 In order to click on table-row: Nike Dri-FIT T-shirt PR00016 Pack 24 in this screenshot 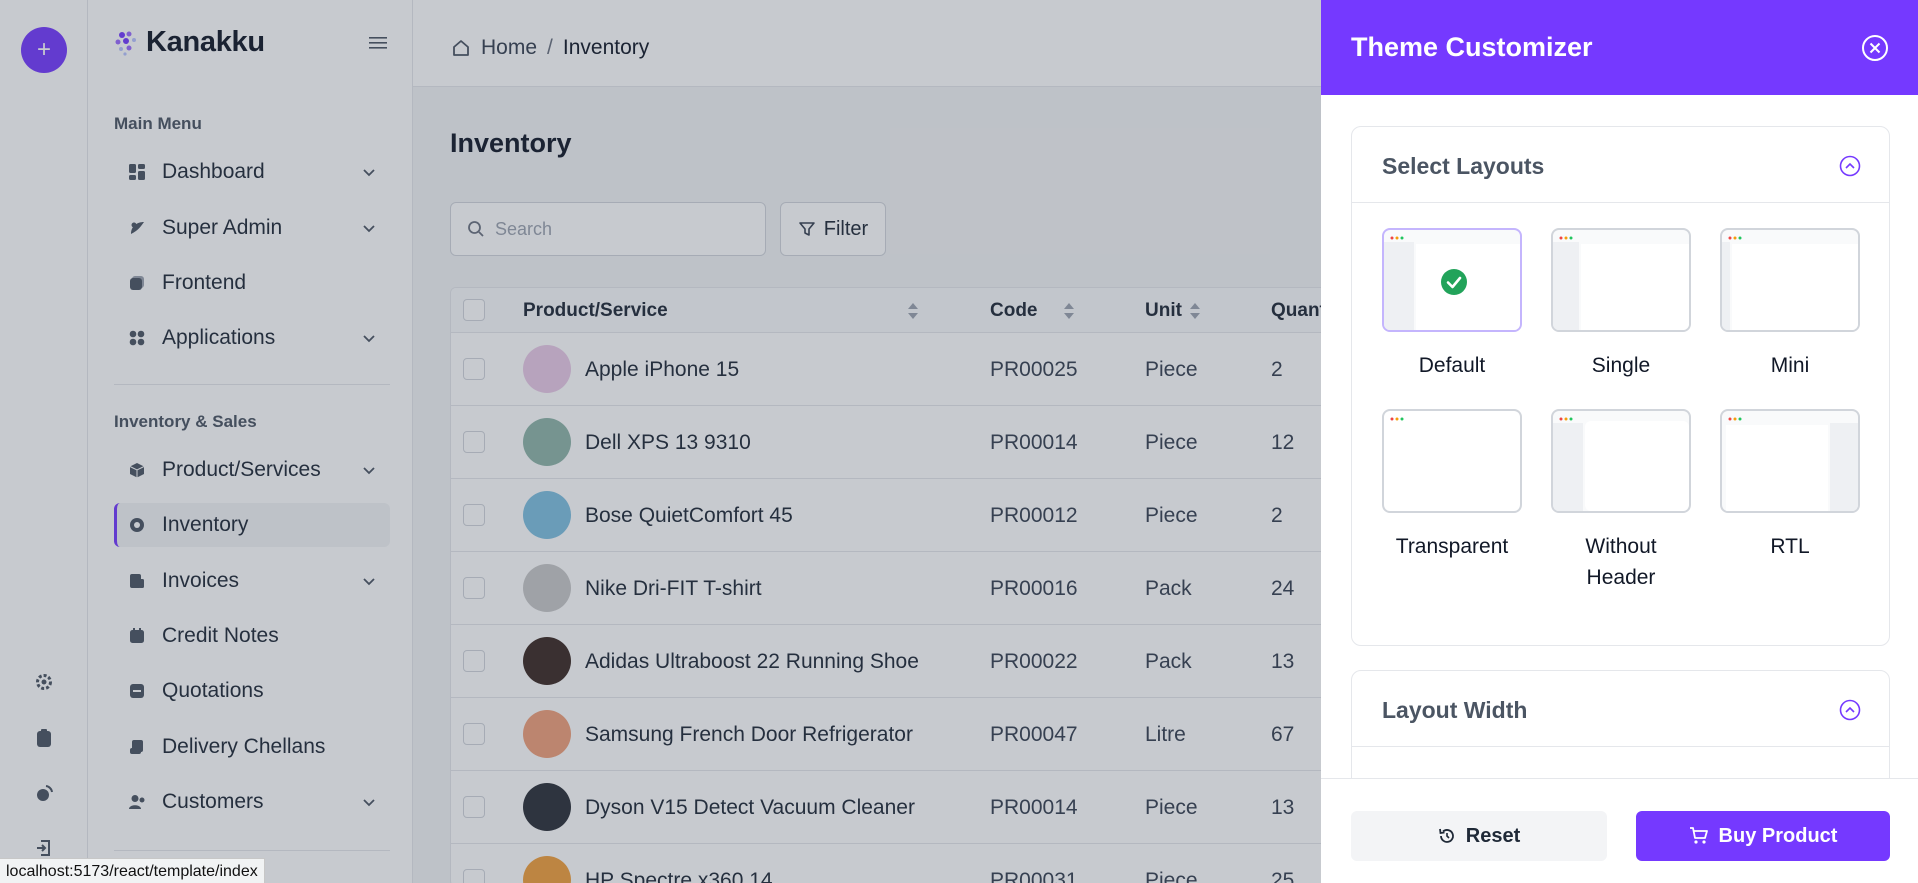, I will do `click(900, 588)`.